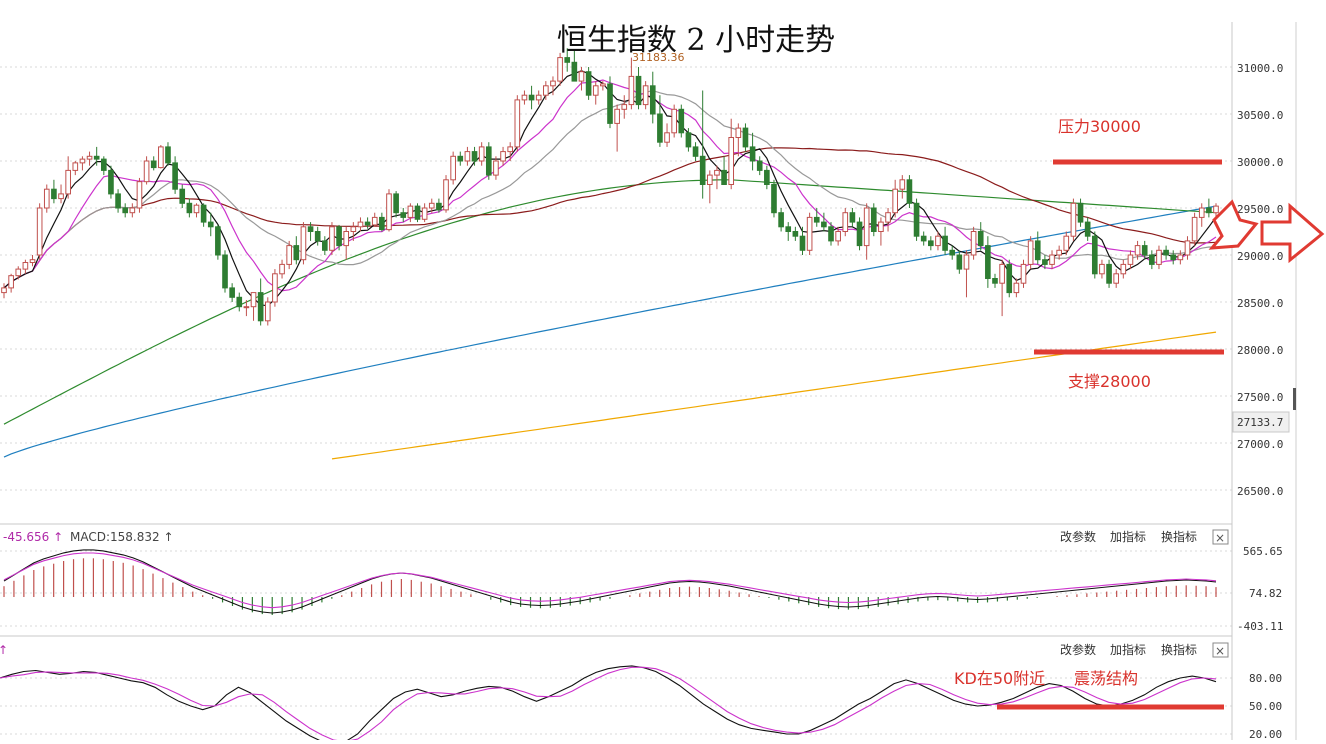 This screenshot has width=1326, height=744. Describe the element at coordinates (1220, 538) in the screenshot. I see `macd-close-button: ×` at that location.